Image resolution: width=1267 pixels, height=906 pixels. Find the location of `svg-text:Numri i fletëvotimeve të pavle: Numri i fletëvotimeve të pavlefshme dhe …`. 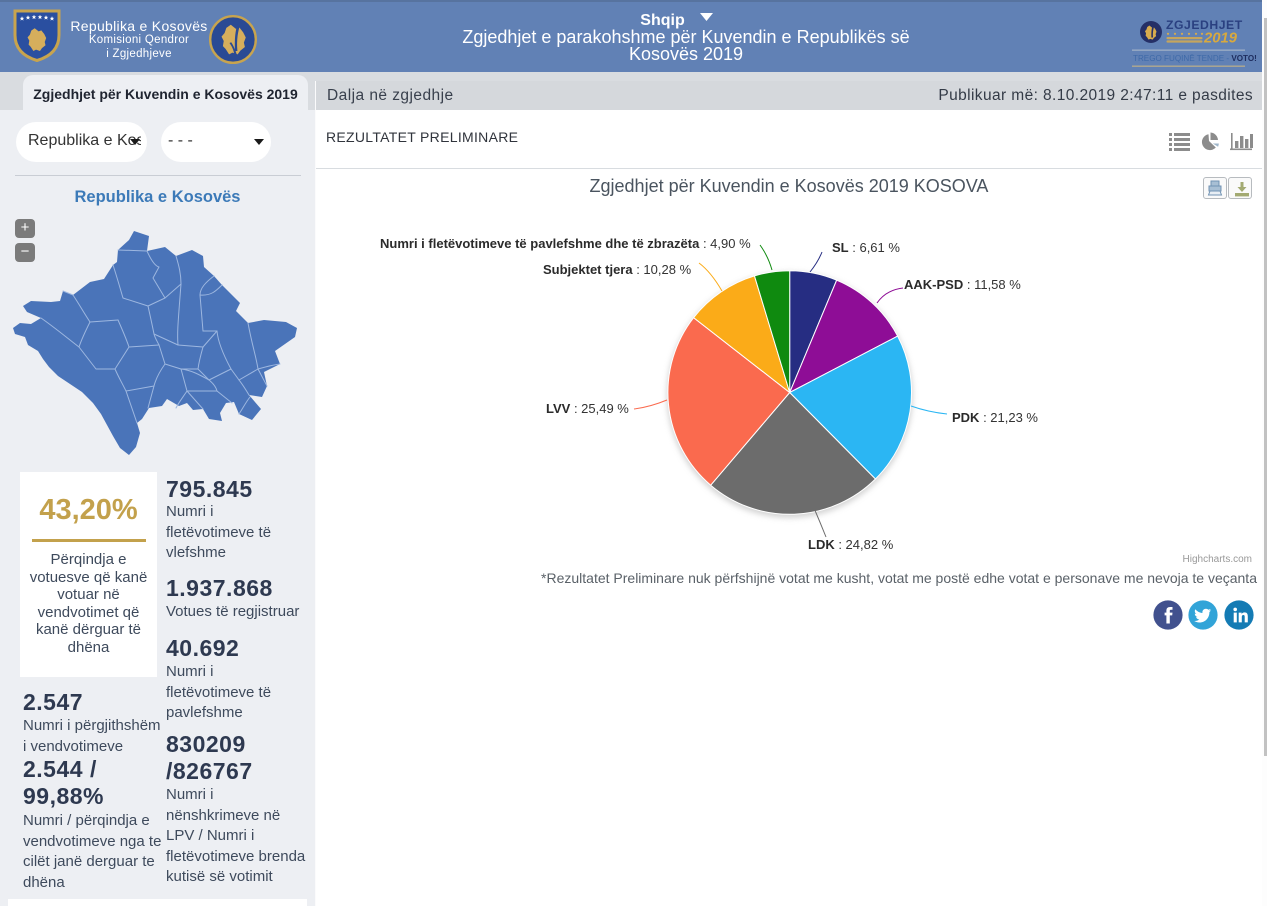

svg-text:Numri i fletëvotimeve të pavle: Numri i fletëvotimeve të pavlefshme dhe … is located at coordinates (565, 243).